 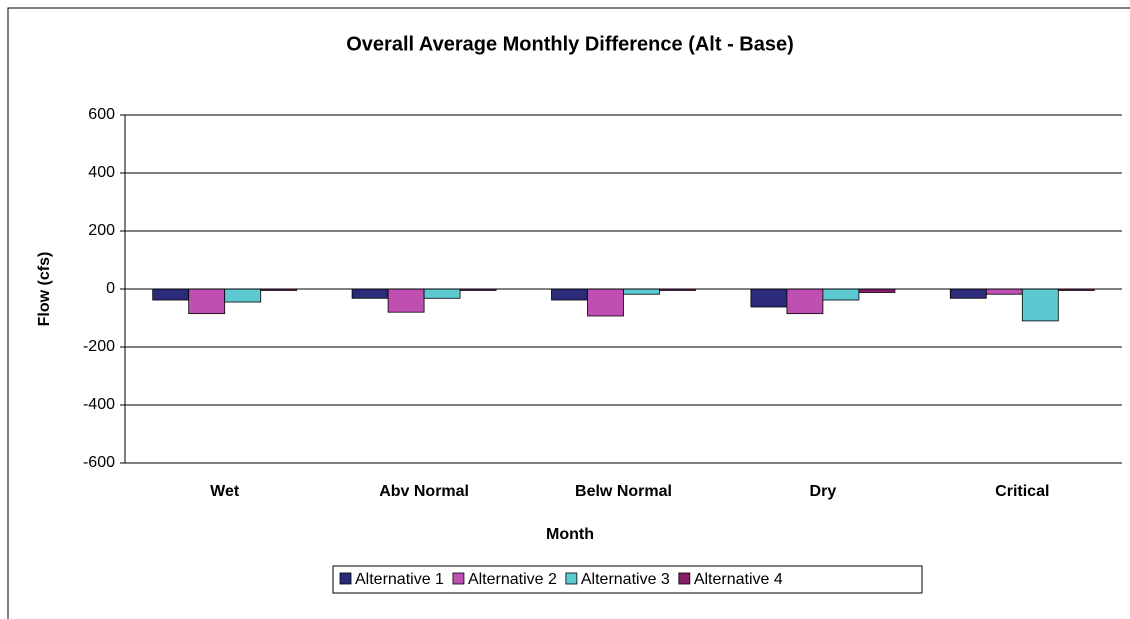 I want to click on y-tick-label: 200, so click(x=101, y=230).